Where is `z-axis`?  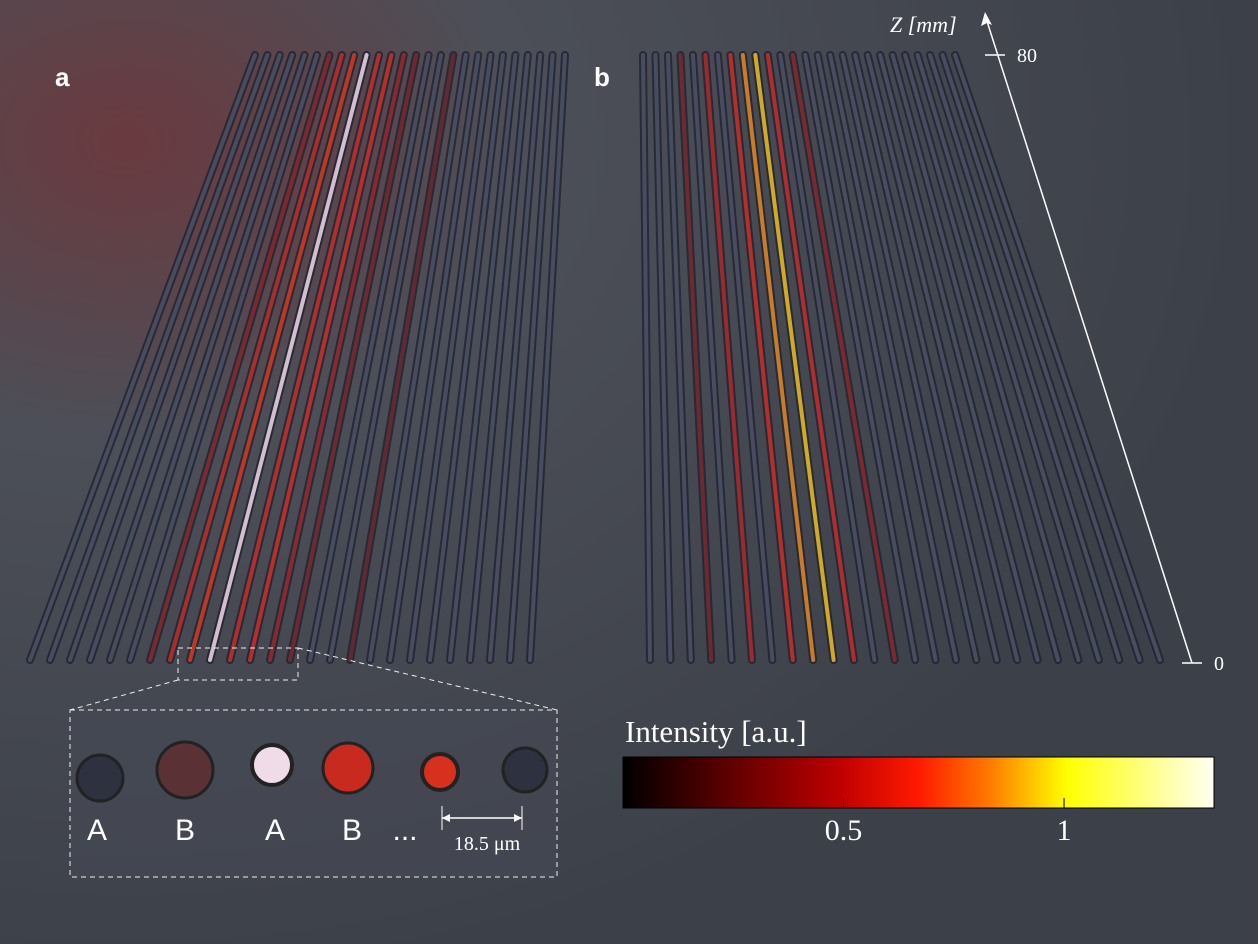 z-axis is located at coordinates (1088, 339).